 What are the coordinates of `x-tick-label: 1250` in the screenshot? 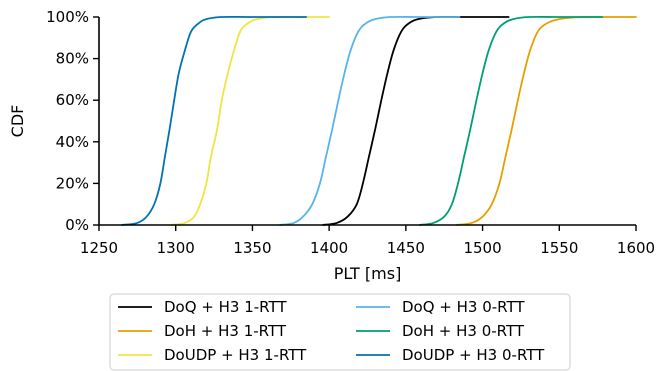 It's located at (99, 248).